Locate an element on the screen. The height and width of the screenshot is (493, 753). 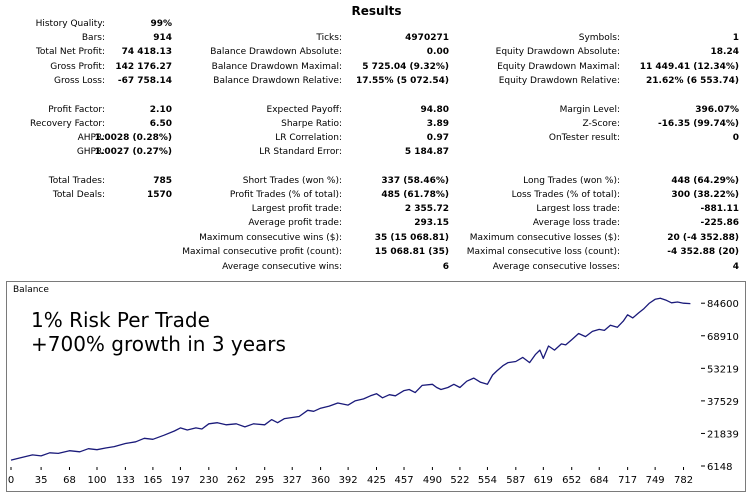
result-value: -67 758.14 is located at coordinates (144, 81).